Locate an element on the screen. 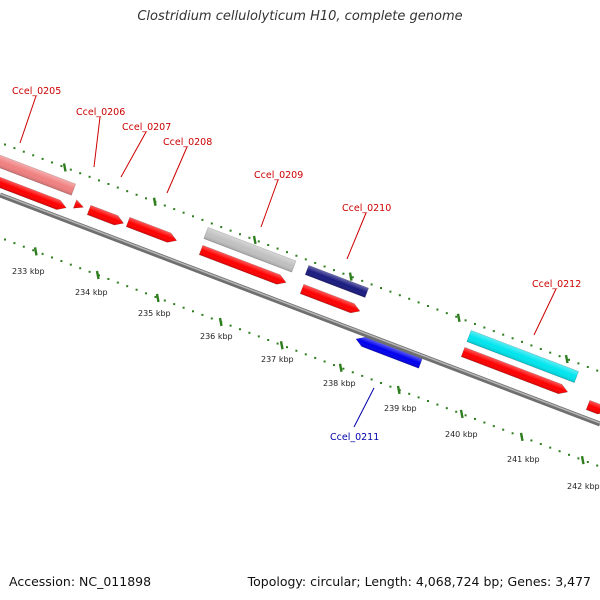 This screenshot has width=600, height=600. gene-label-ccel_0208: Ccel_0208 is located at coordinates (187, 142).